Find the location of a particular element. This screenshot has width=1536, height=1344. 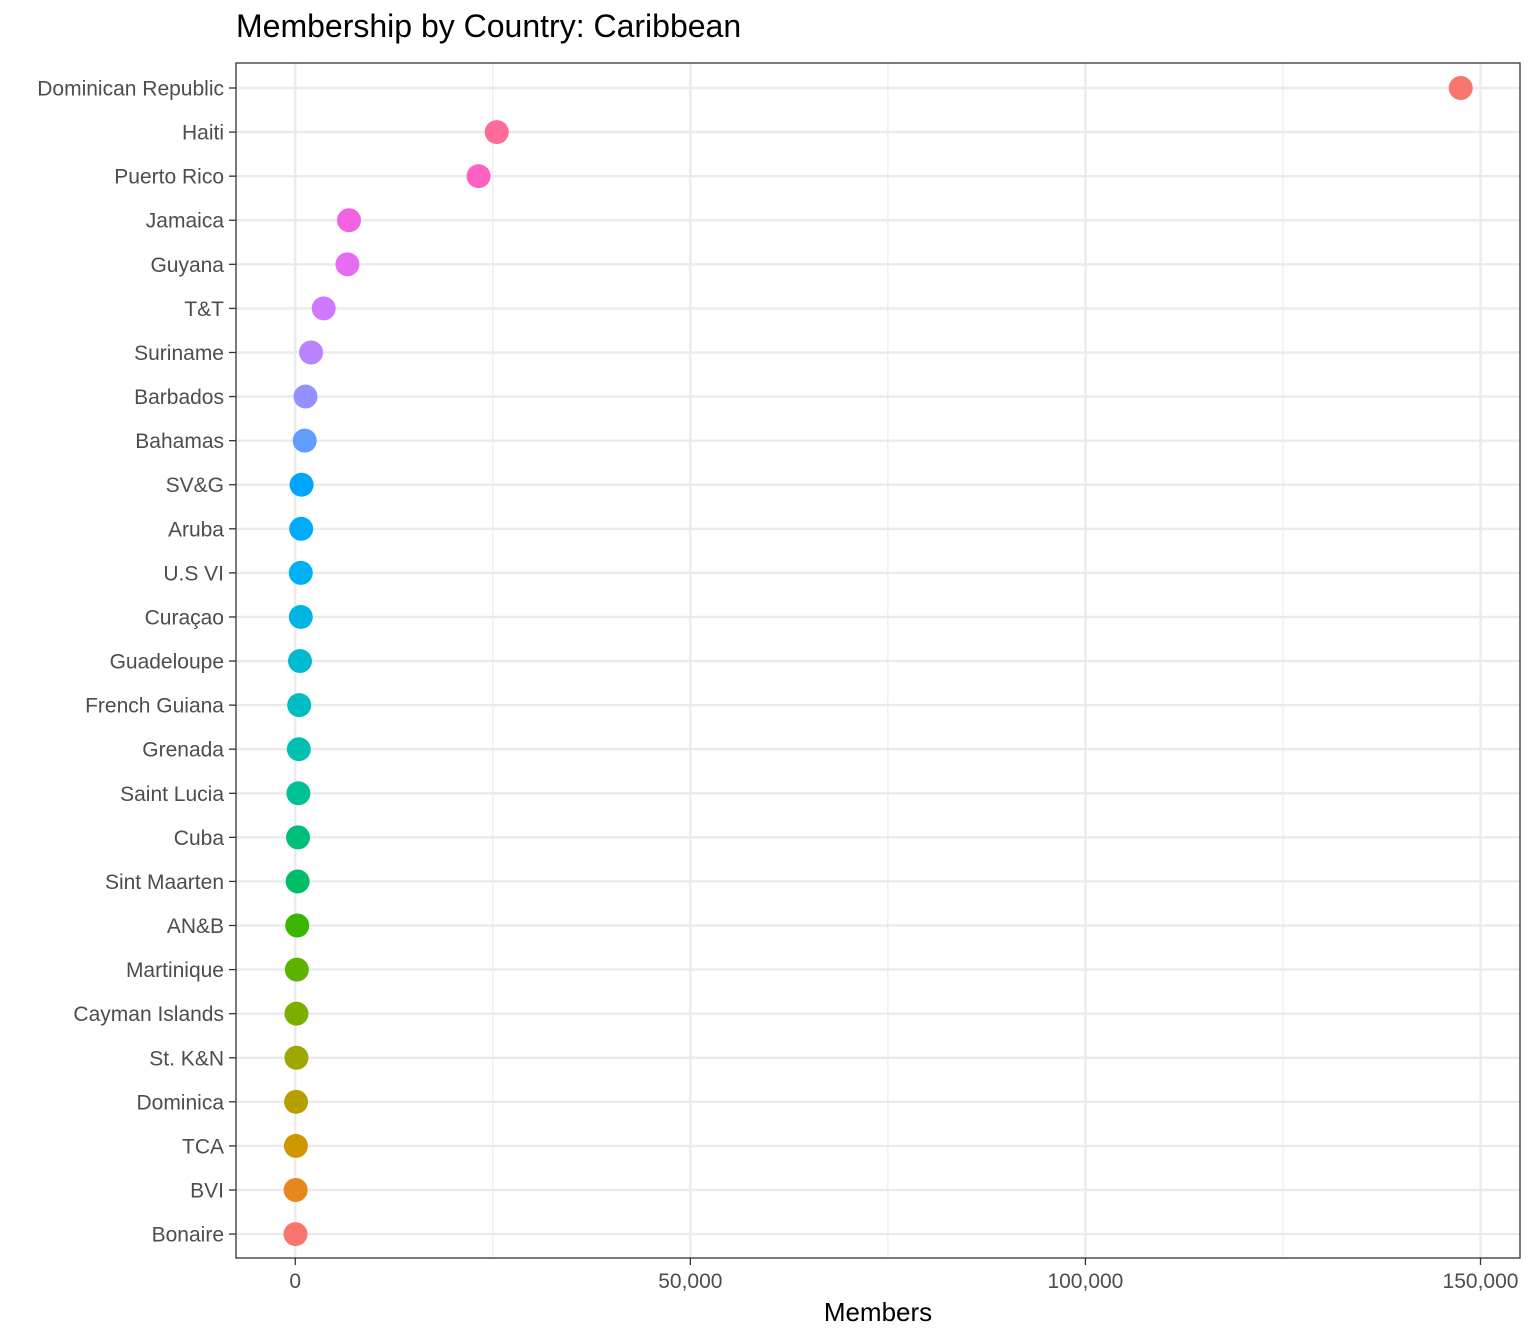

x-tick-label: 50,000 is located at coordinates (690, 1281).